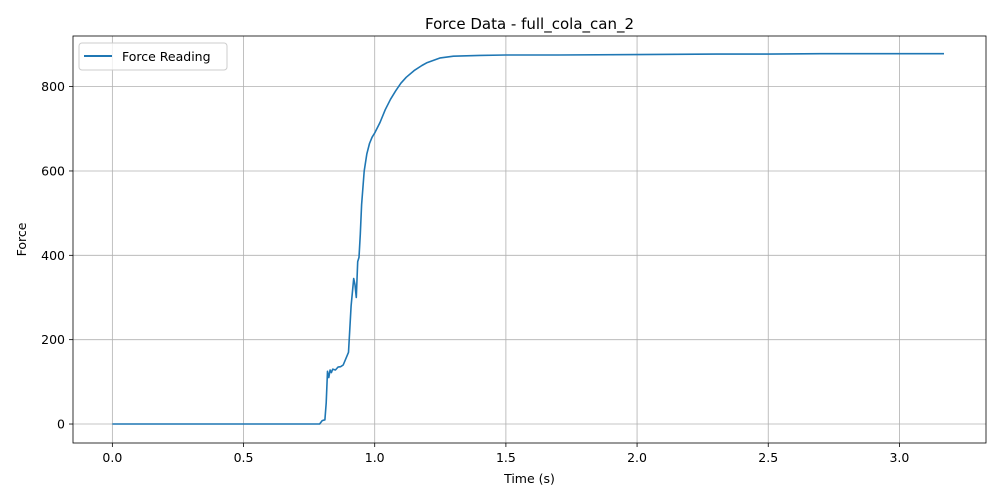 The height and width of the screenshot is (500, 1000). Describe the element at coordinates (53, 86) in the screenshot. I see `y-tick-label: 800` at that location.